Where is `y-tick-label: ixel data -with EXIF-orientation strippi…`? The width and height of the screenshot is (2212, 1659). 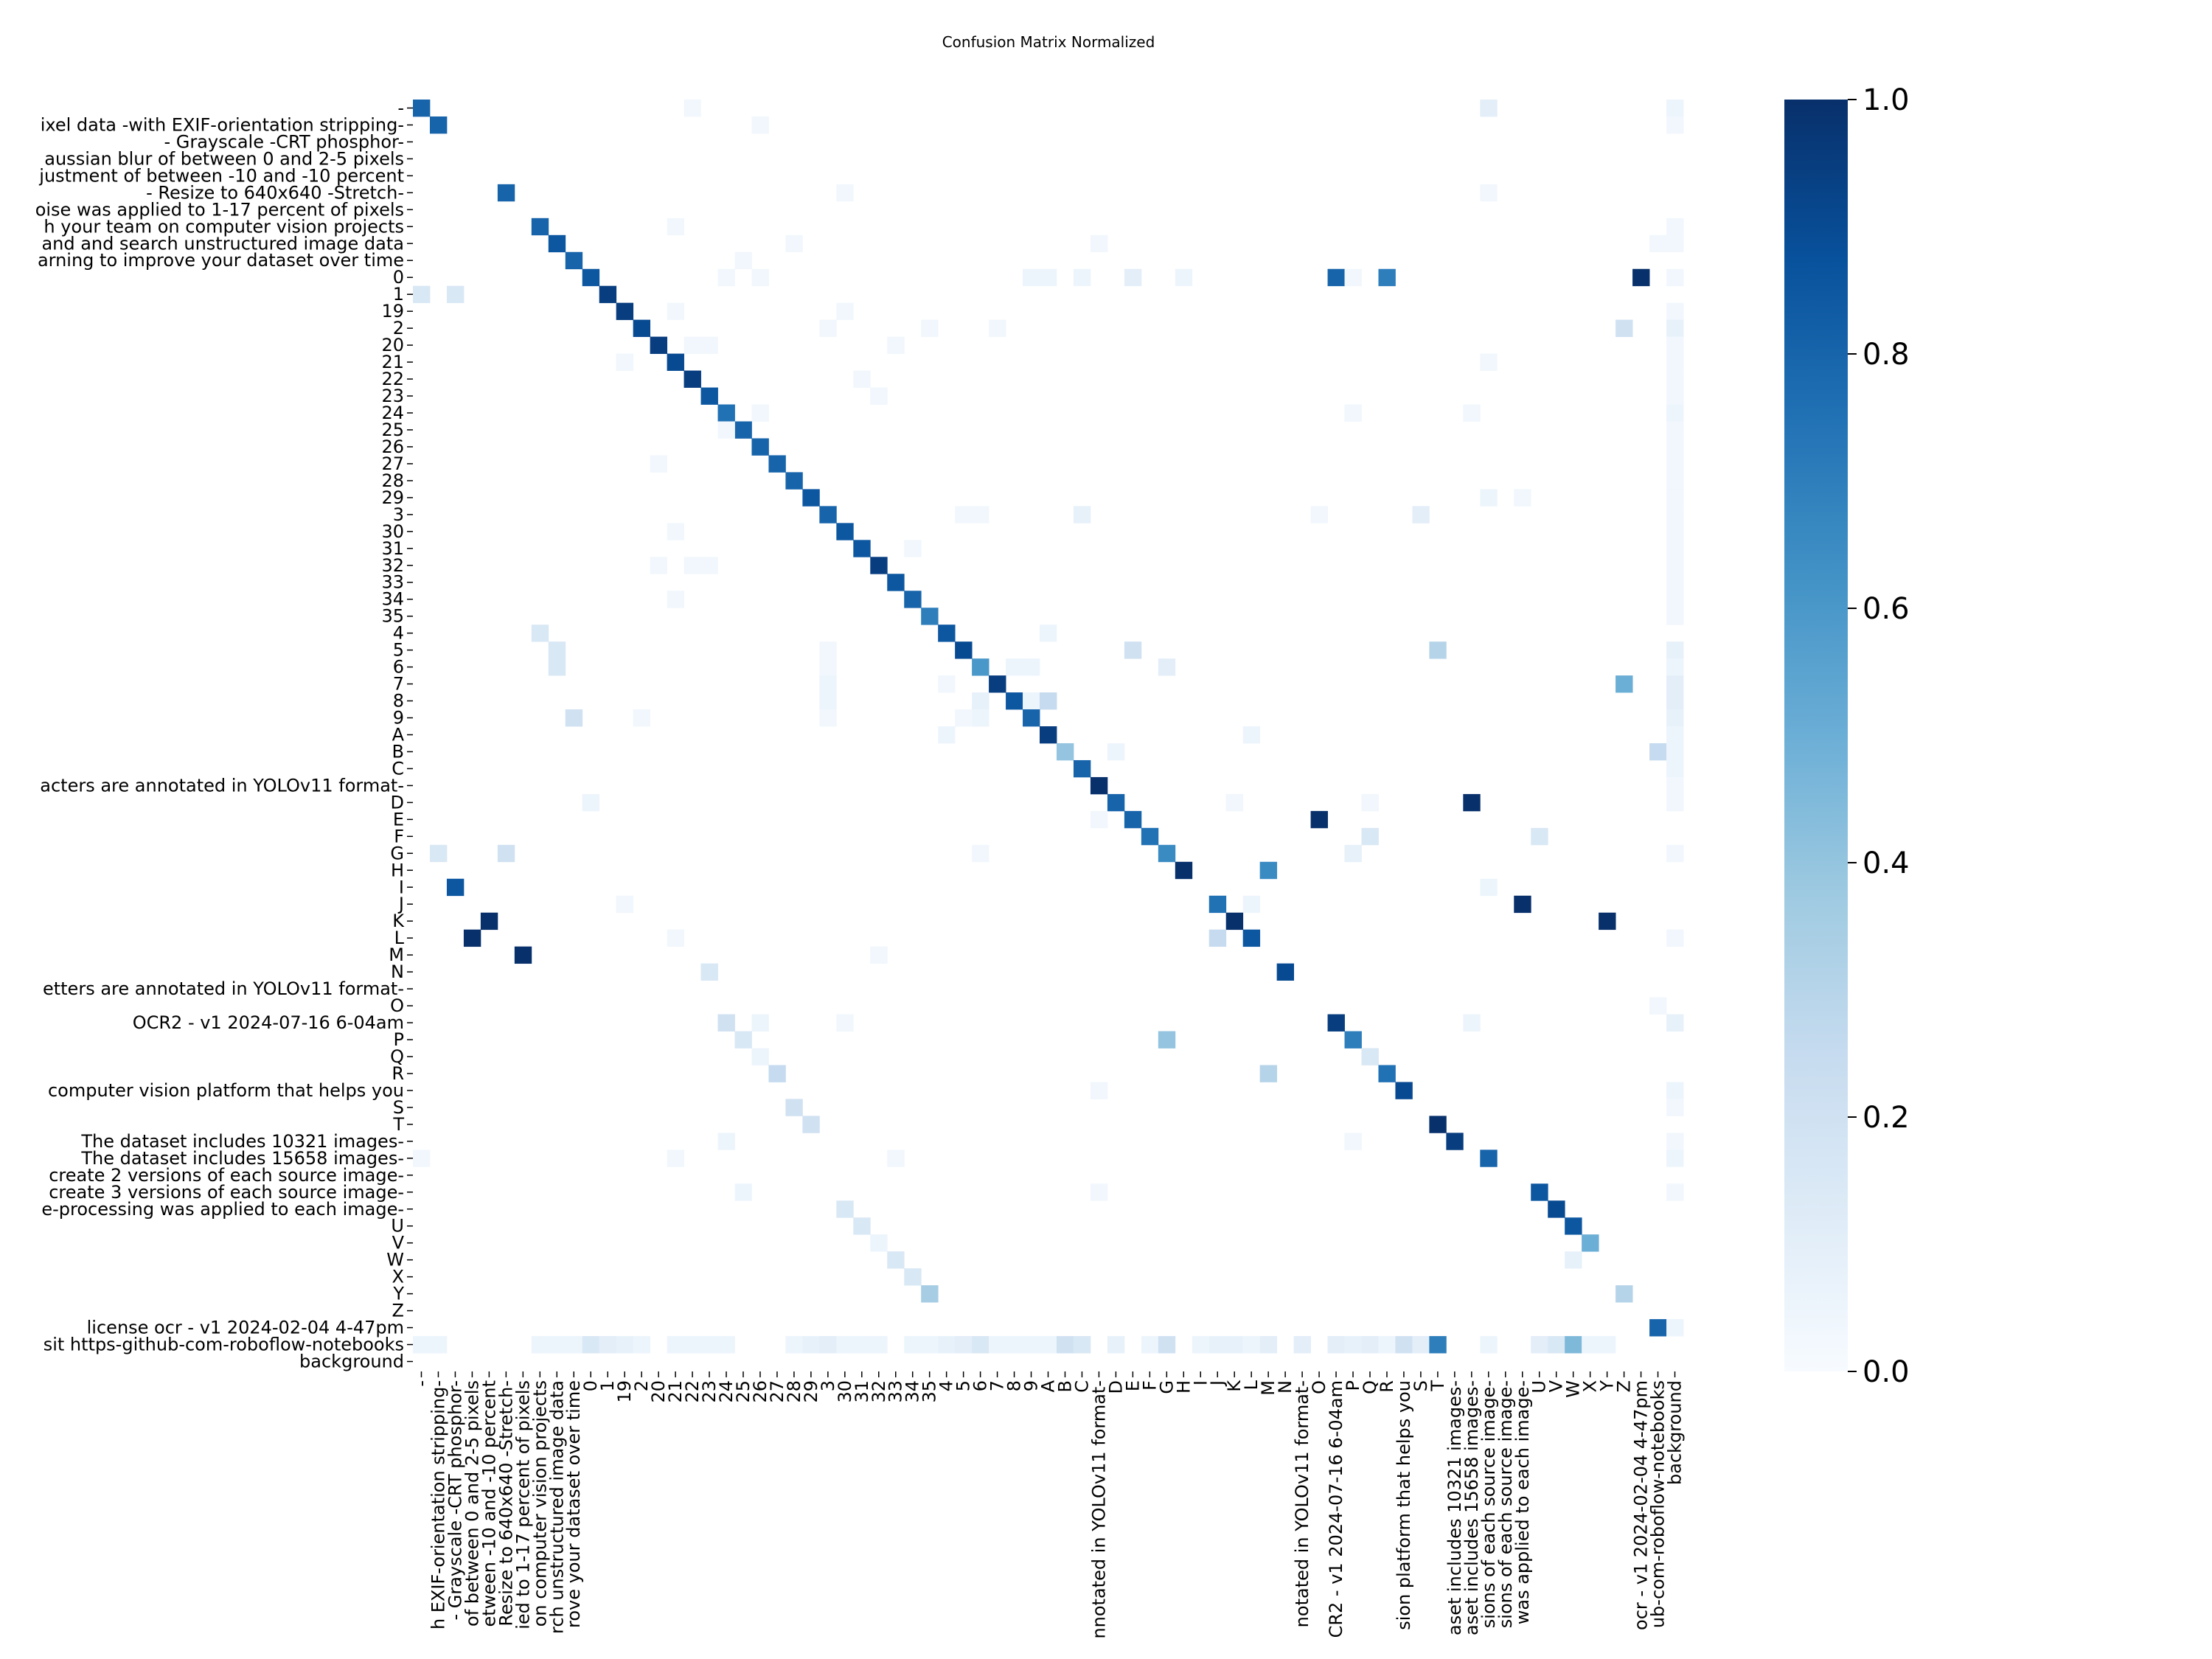 y-tick-label: ixel data -with EXIF-orientation strippi… is located at coordinates (222, 124).